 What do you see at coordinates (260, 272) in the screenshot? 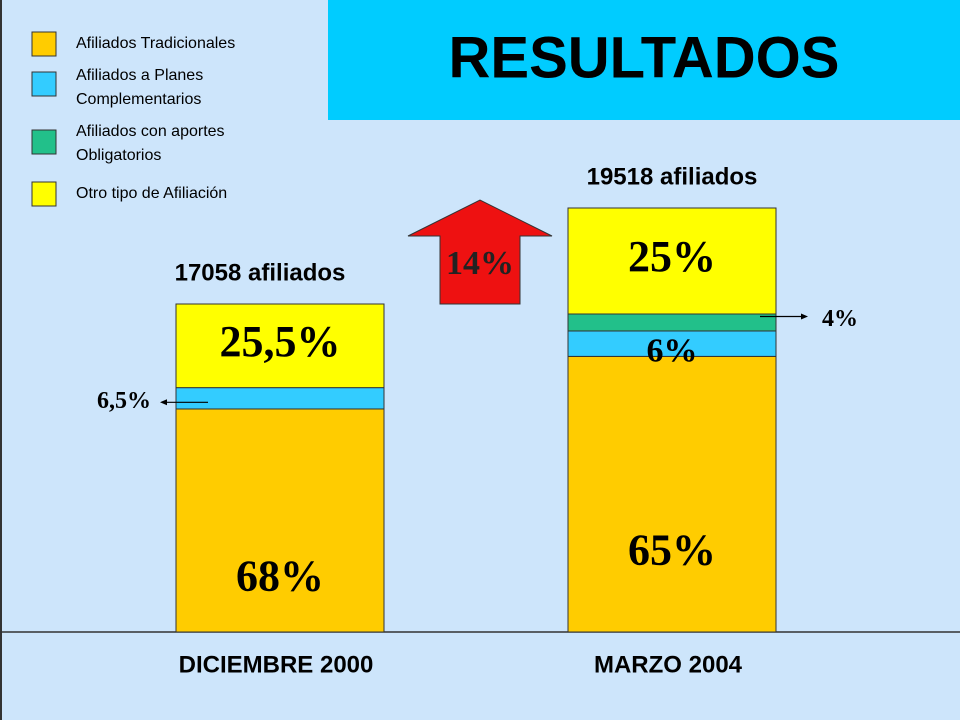
I see `bar-total-label: 17058 afiliados` at bounding box center [260, 272].